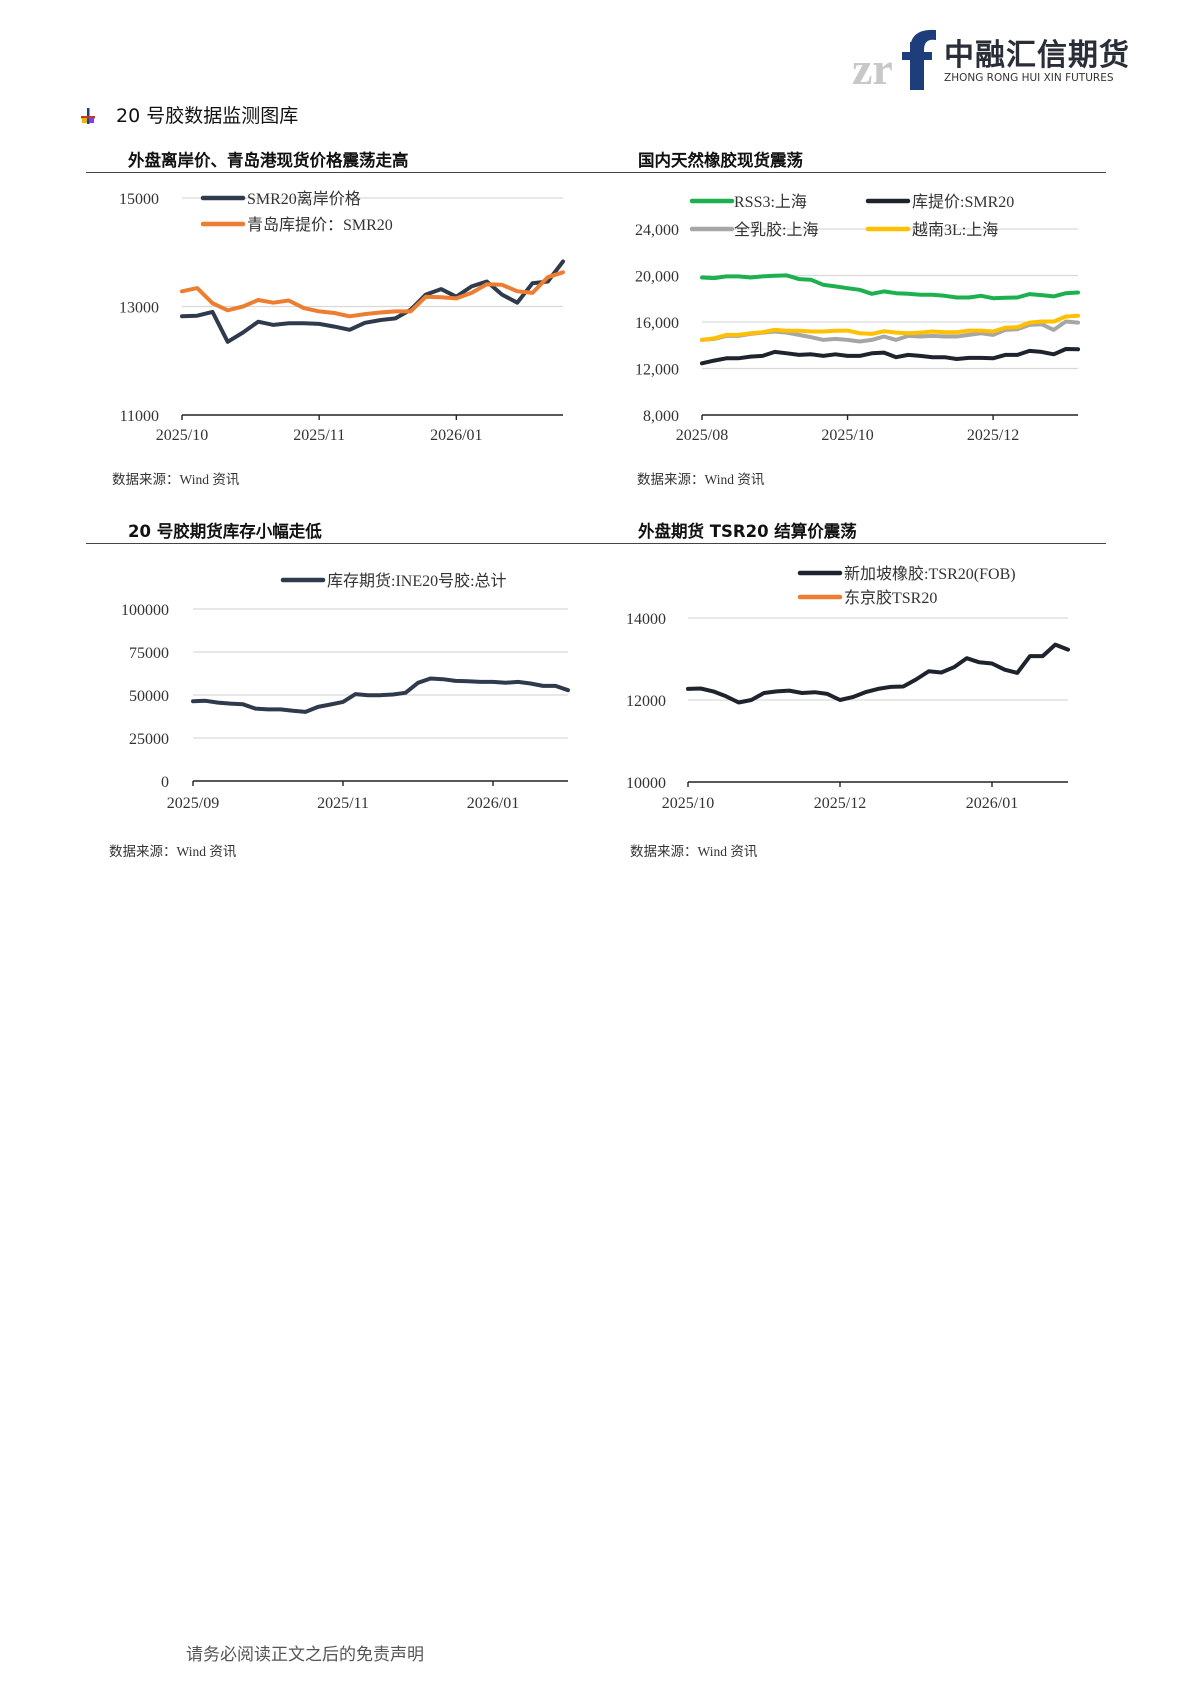  What do you see at coordinates (139, 416) in the screenshot?
I see `chart-1-y-tick-label: 11000` at bounding box center [139, 416].